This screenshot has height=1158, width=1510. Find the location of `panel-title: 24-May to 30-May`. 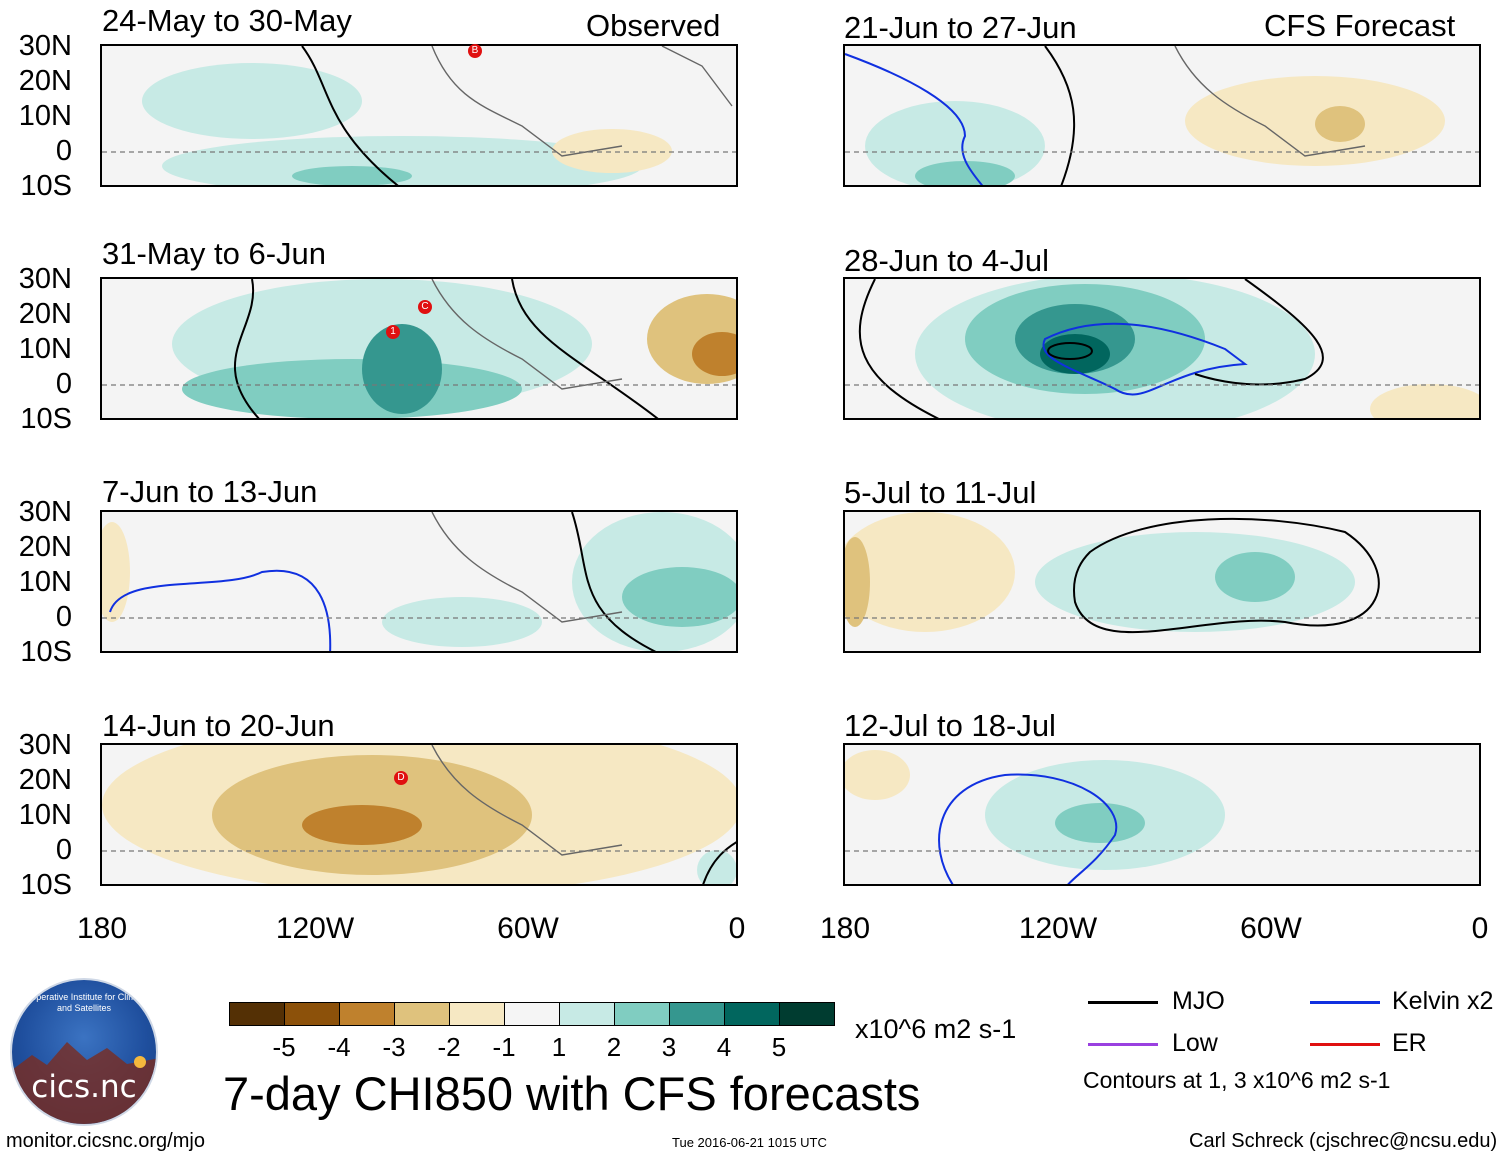

panel-title: 24-May to 30-May is located at coordinates (227, 20).